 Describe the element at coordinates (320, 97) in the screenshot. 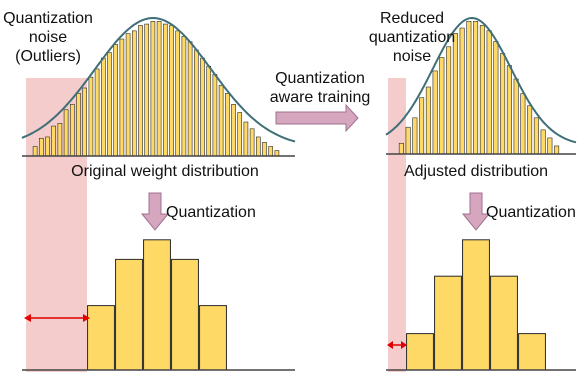

I see `qat-label-line-2: aware training` at that location.